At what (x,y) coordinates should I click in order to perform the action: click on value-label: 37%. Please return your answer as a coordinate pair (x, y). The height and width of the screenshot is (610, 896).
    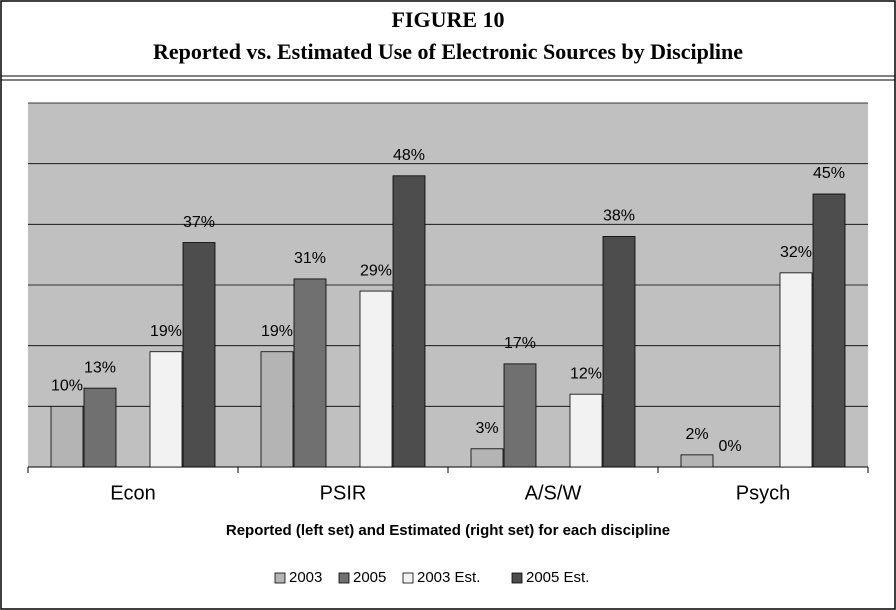
    Looking at the image, I should click on (199, 222).